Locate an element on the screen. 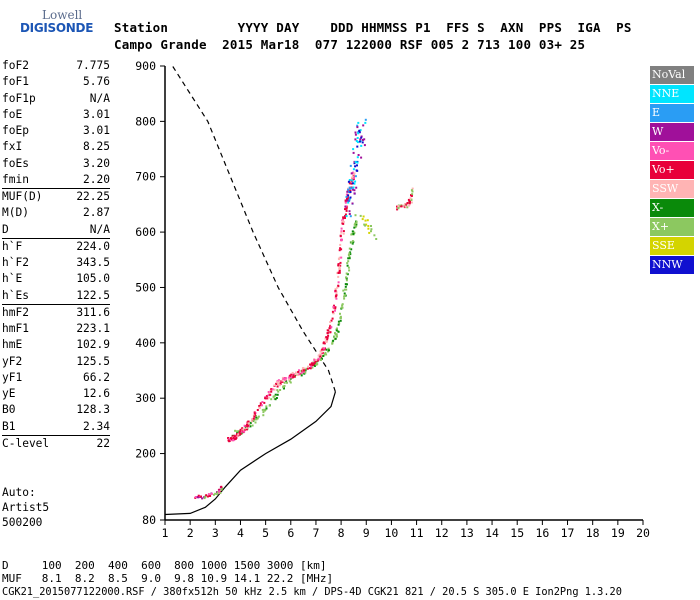  x-tick-label: 17 is located at coordinates (568, 533).